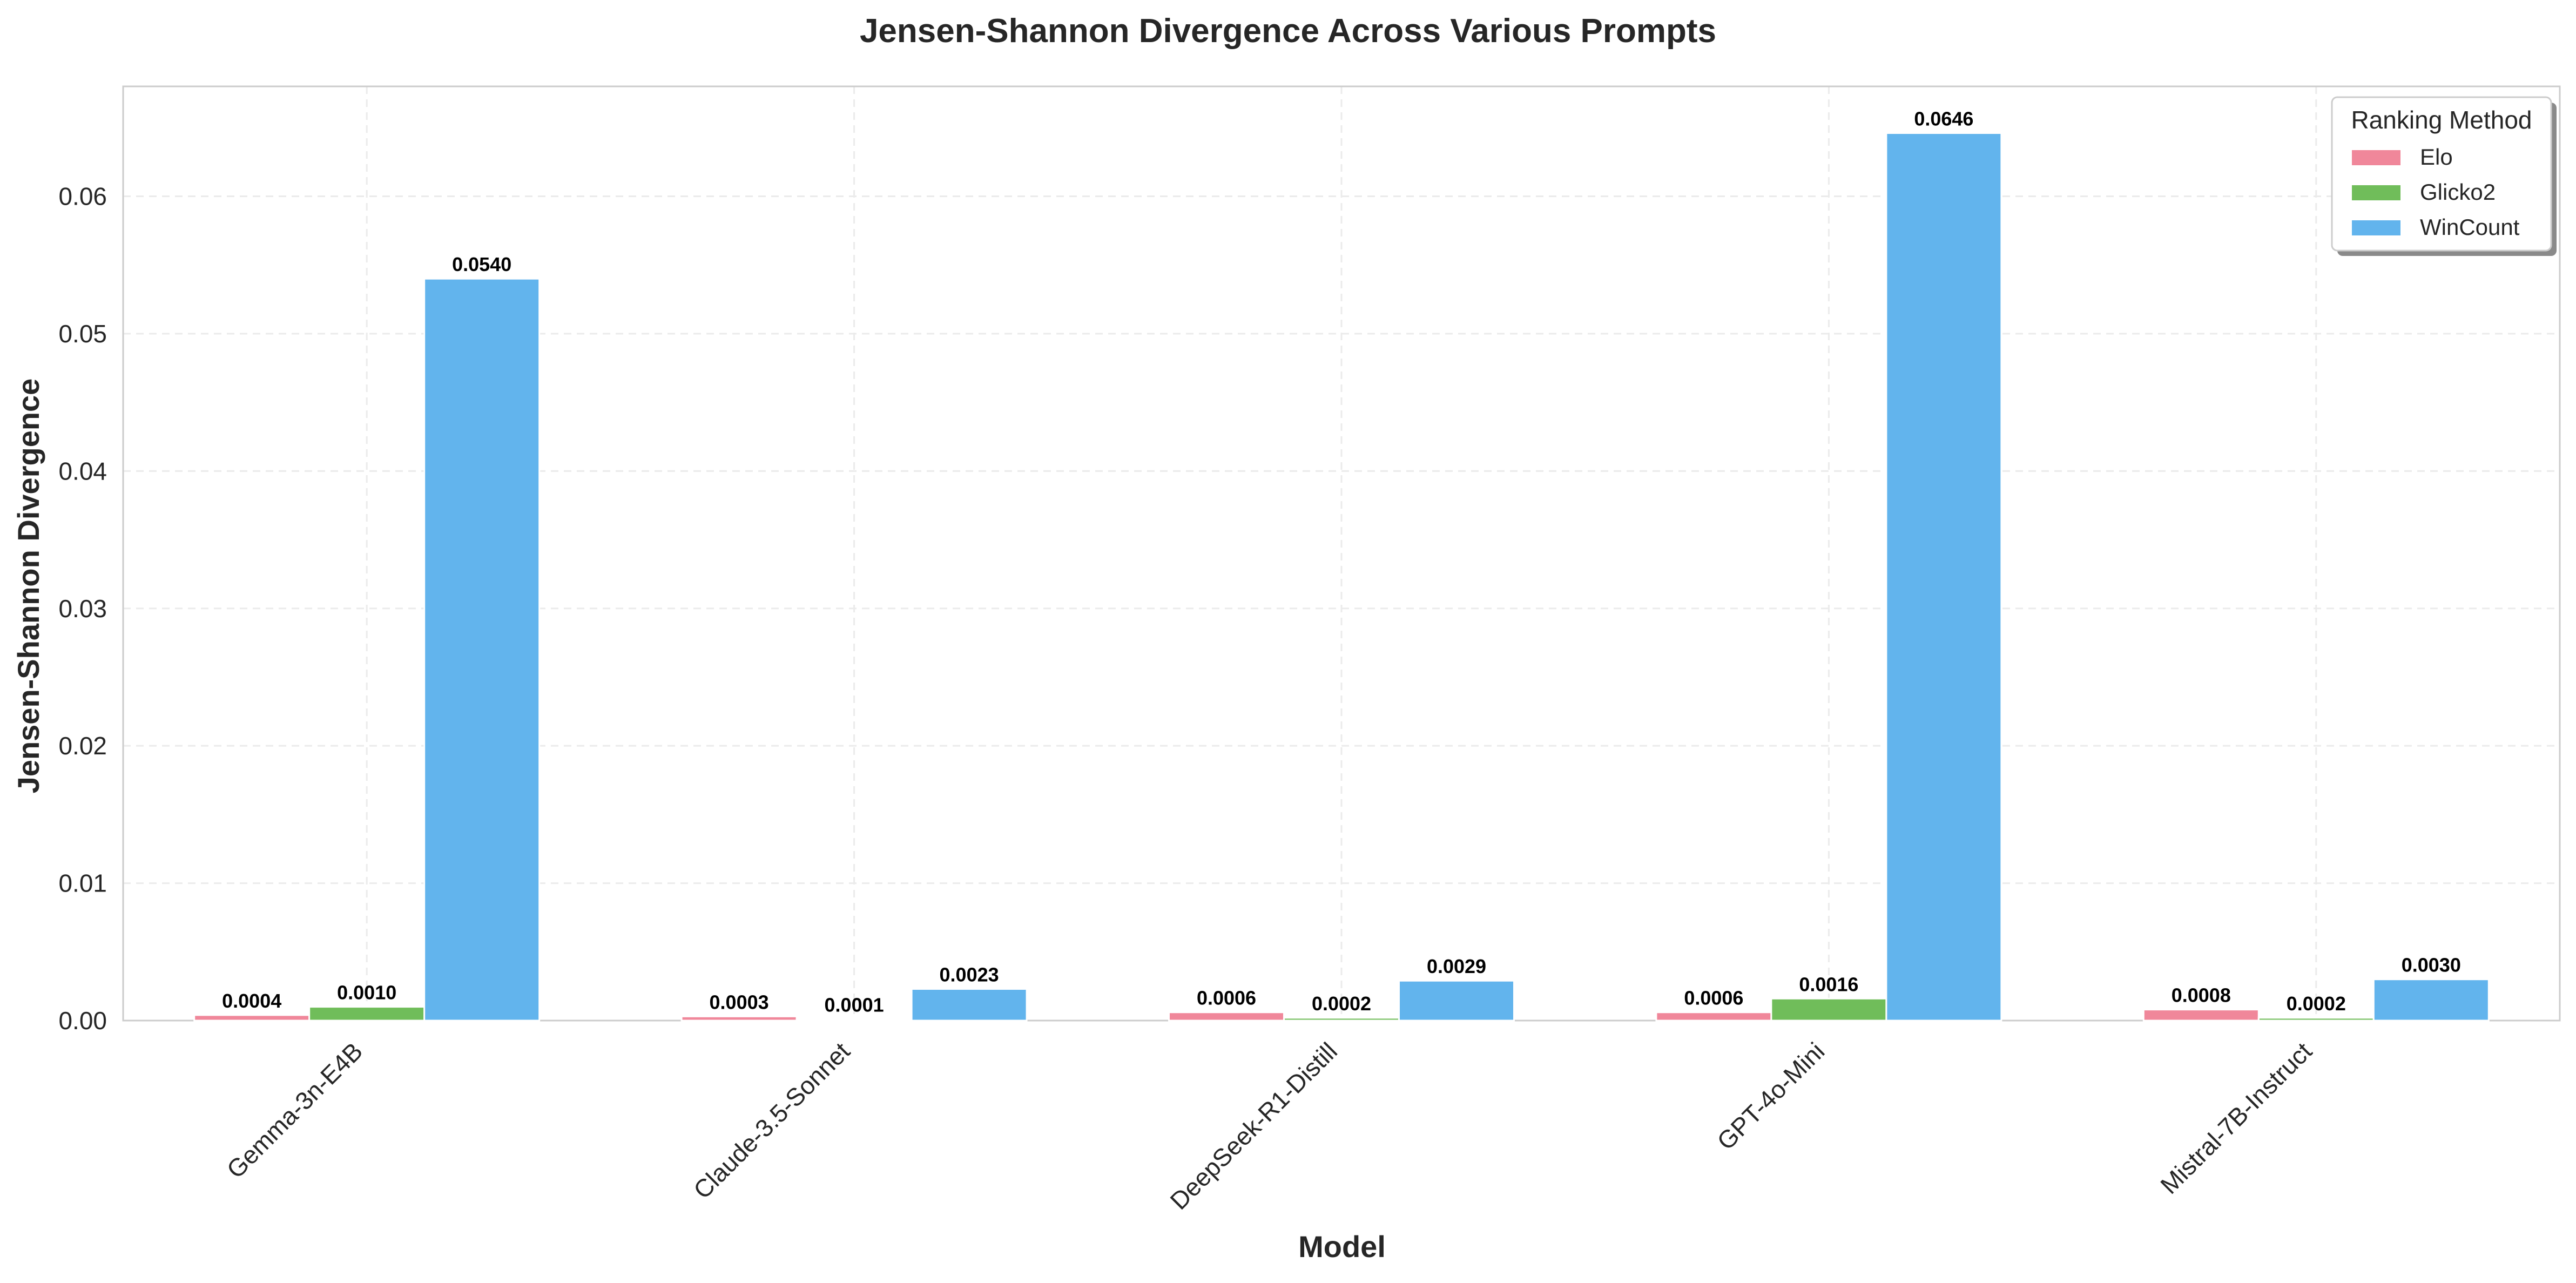  I want to click on bar-glicko2-deepseek-r1-distill, so click(1341, 1020).